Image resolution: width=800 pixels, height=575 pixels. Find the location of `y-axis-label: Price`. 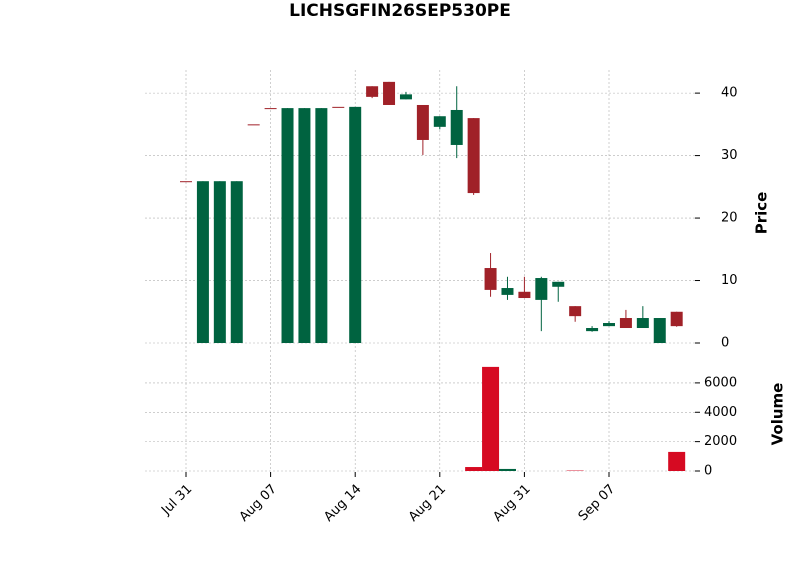

y-axis-label: Price is located at coordinates (762, 213).